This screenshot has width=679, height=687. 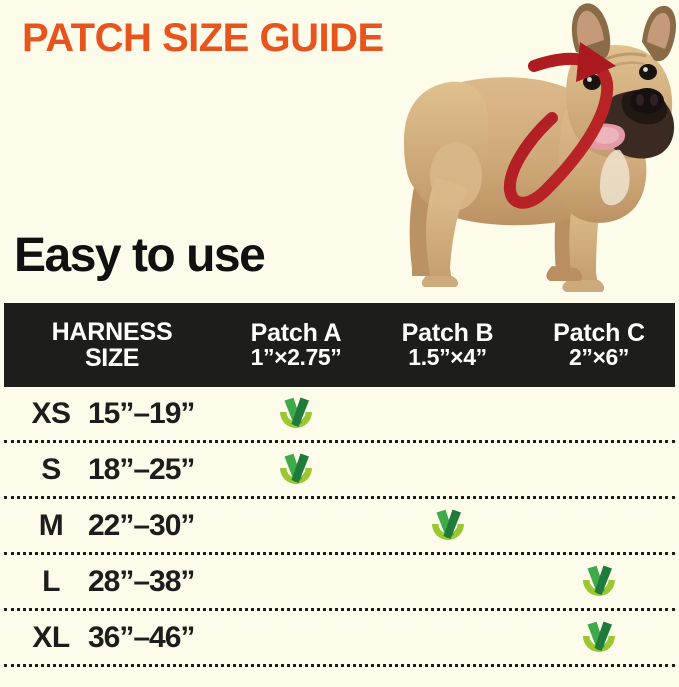 I want to click on cell-harness-size: M 22”–30”, so click(x=112, y=526).